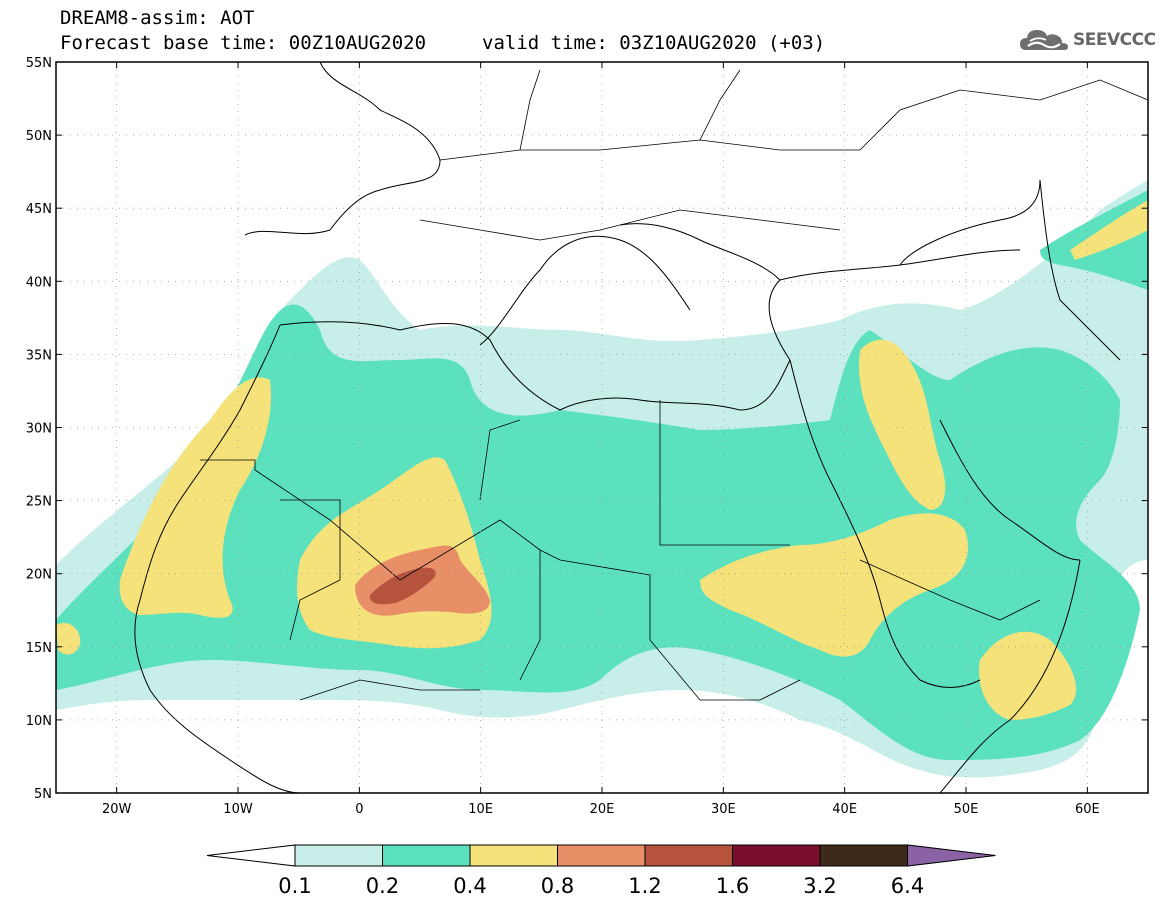  Describe the element at coordinates (39, 209) in the screenshot. I see `lat-label: 45N` at that location.